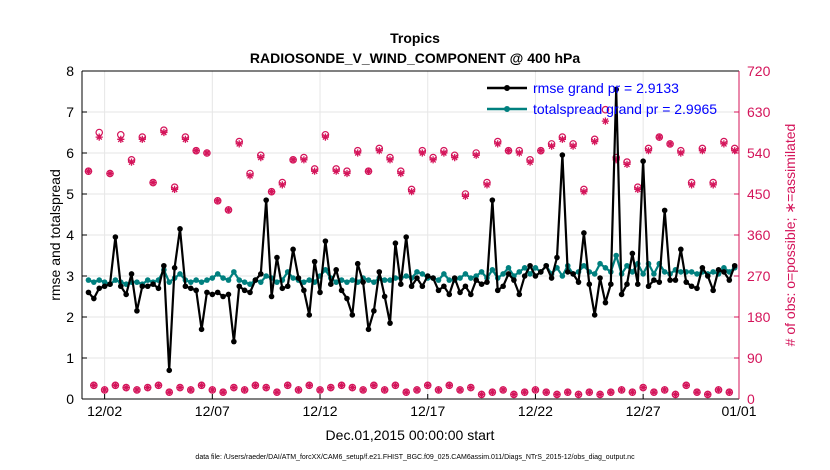 The width and height of the screenshot is (830, 470). I want to click on legend-rmse-label: rmse grand pr = 2.9133, so click(606, 88).